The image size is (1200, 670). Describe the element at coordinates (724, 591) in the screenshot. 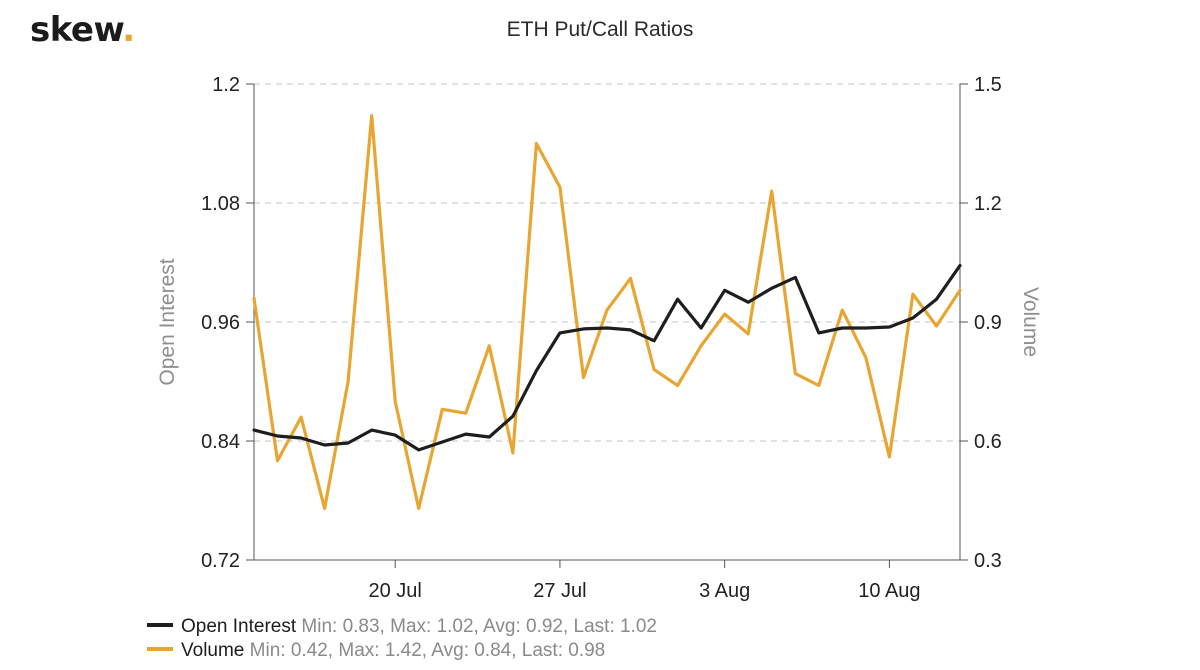

I see `x-tick-label: 3 Aug` at that location.